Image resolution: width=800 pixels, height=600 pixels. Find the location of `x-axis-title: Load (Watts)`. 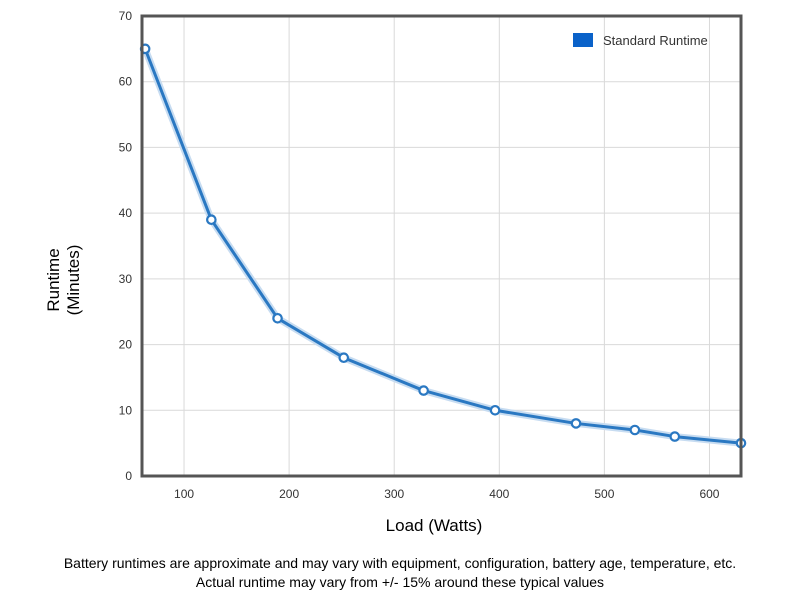

x-axis-title: Load (Watts) is located at coordinates (434, 525).